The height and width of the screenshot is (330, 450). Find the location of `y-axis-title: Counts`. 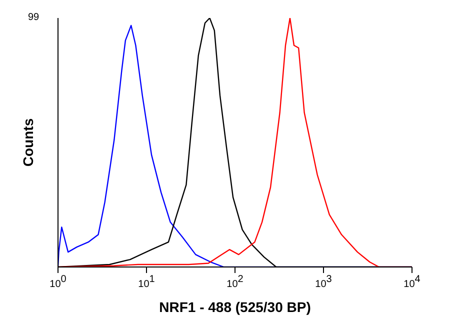

y-axis-title: Counts is located at coordinates (28, 142).